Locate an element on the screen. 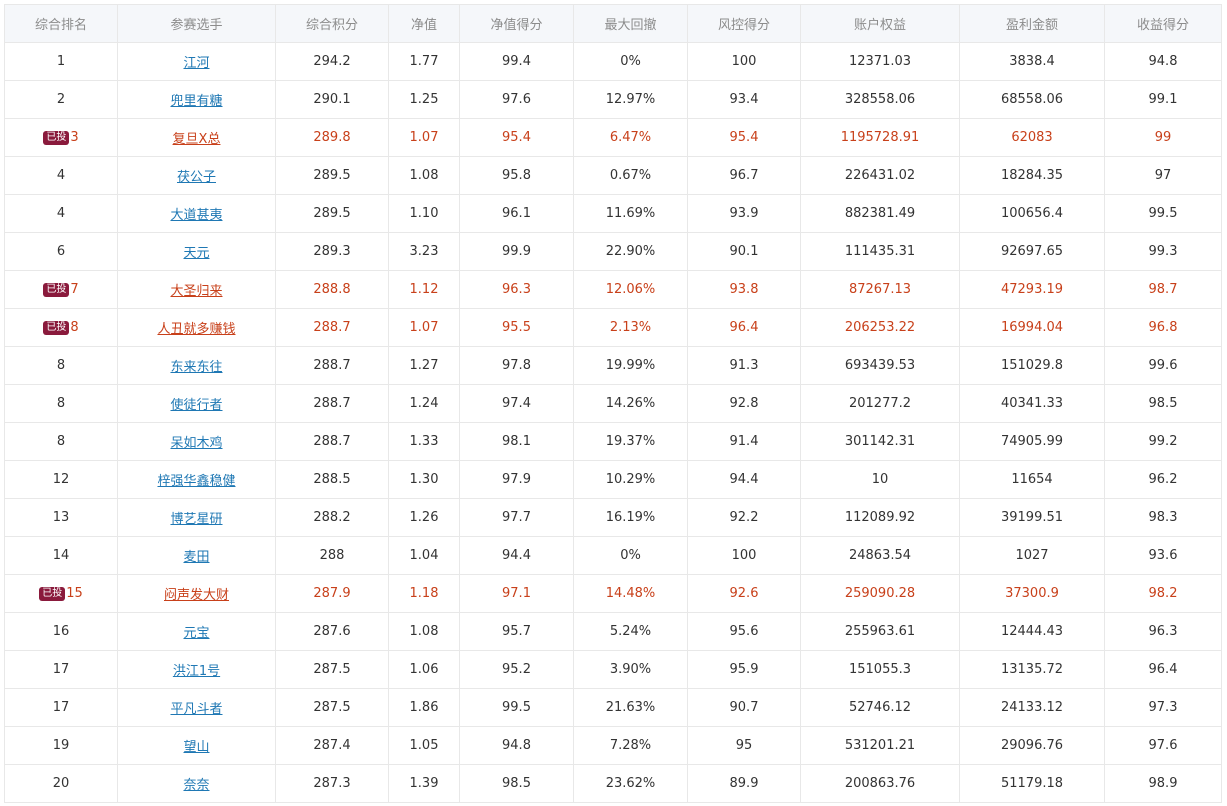  max-drawdown-cell: 21.63% is located at coordinates (630, 707).